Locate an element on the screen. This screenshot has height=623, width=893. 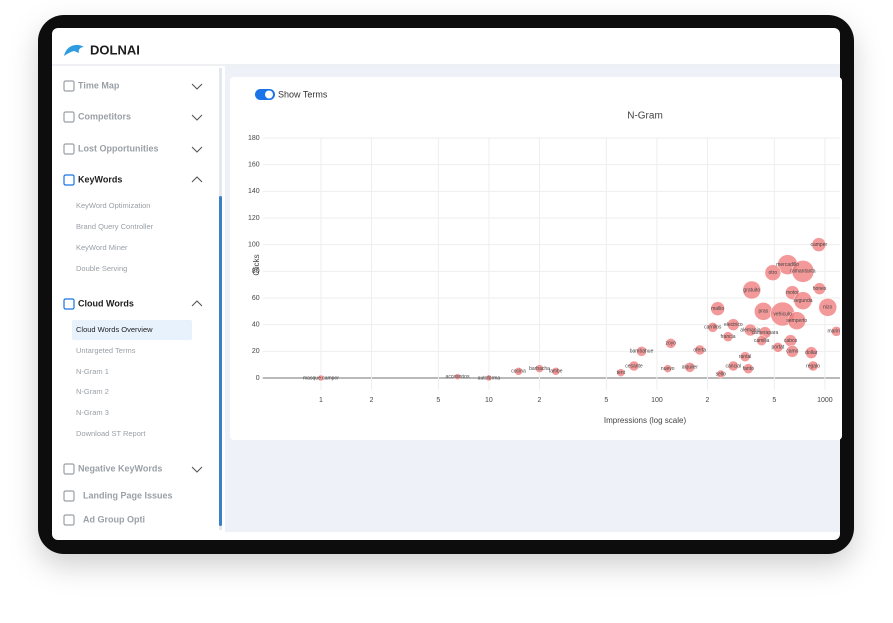
x-tick-label: 1000 is located at coordinates (825, 400).